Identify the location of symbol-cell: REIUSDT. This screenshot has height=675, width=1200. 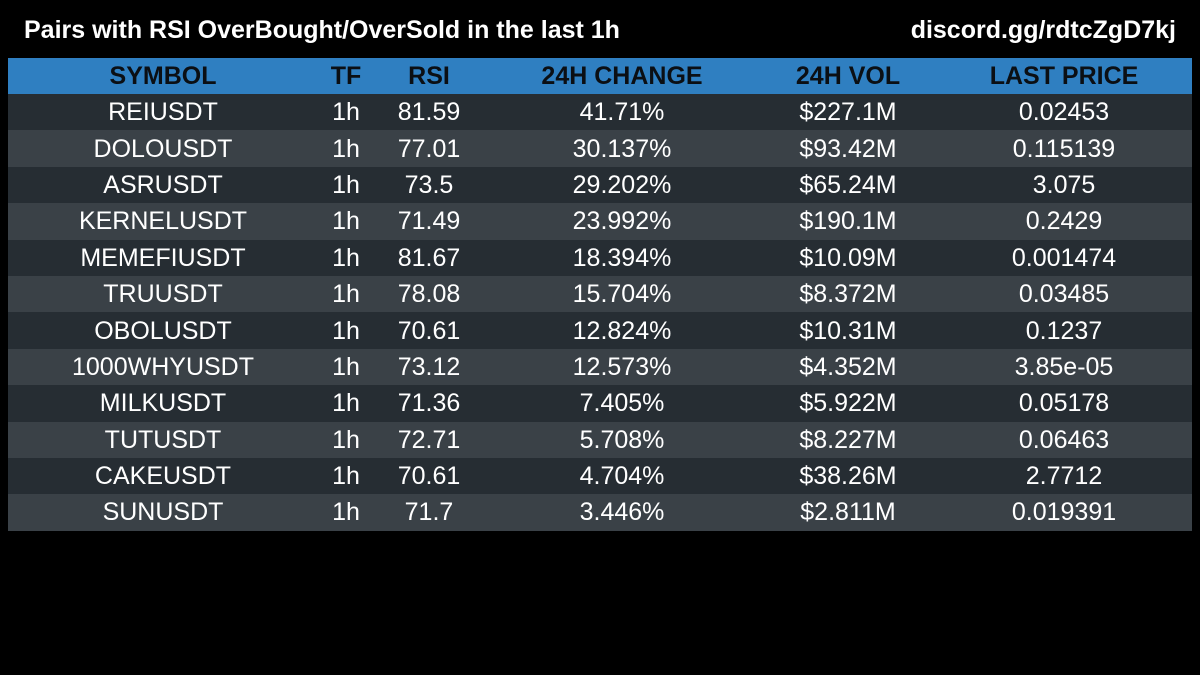
(163, 112).